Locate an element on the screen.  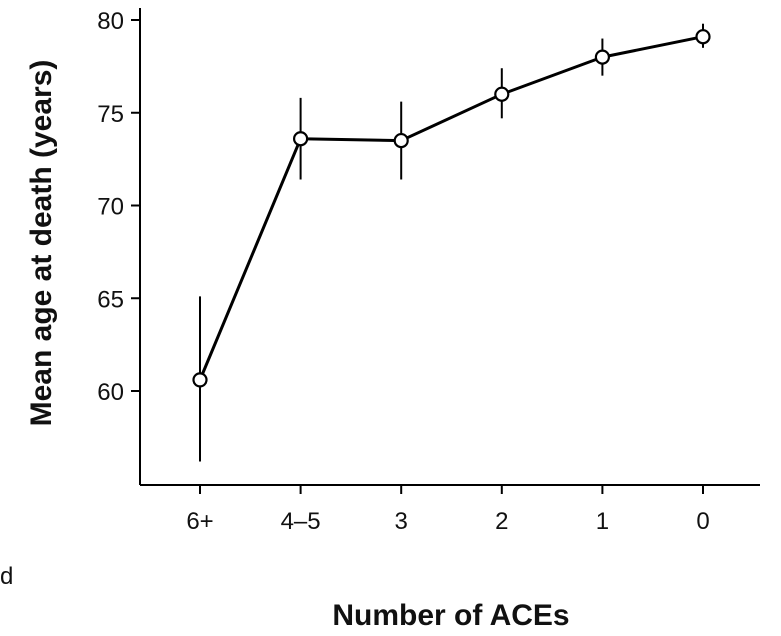
x-tick-label: 0 is located at coordinates (702, 521).